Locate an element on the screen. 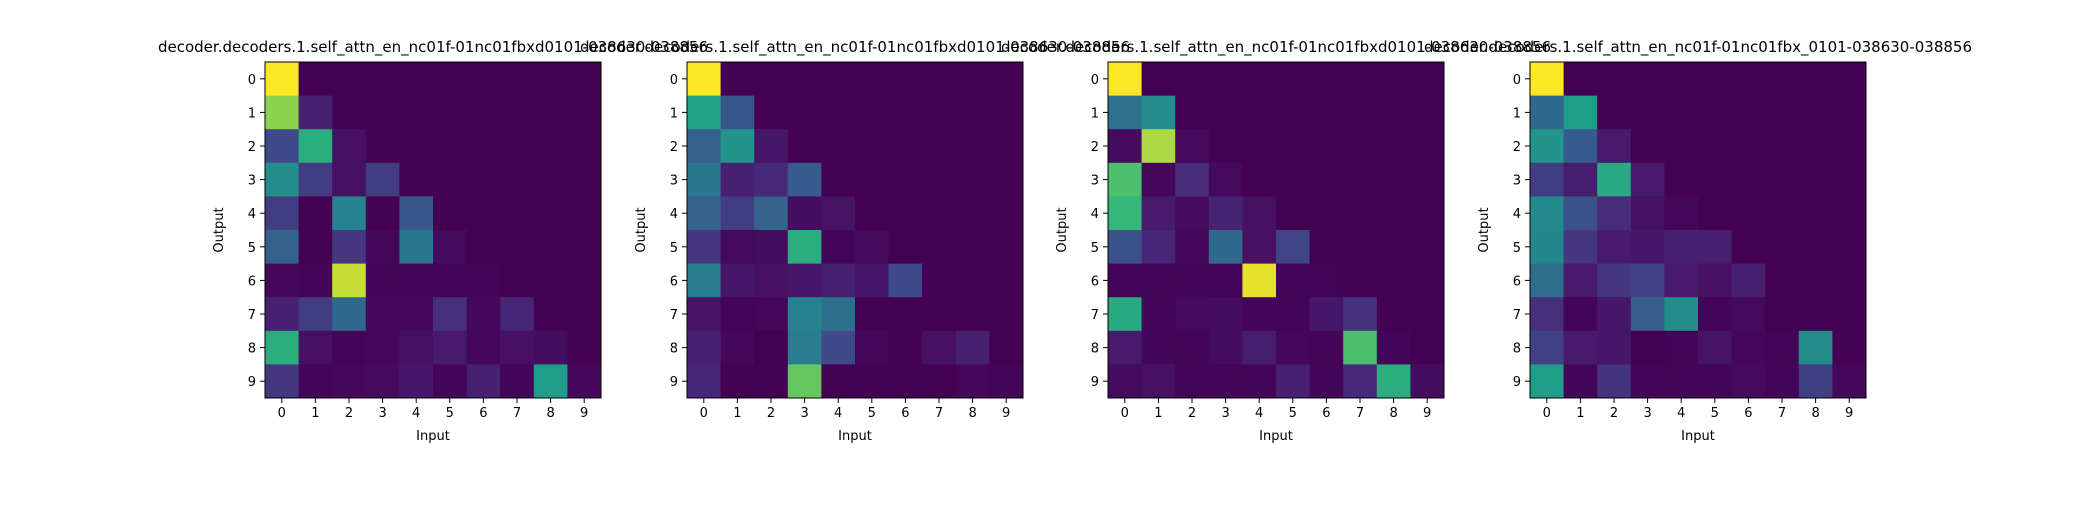 The height and width of the screenshot is (520, 2080). y-tick-label: 3 is located at coordinates (252, 181).